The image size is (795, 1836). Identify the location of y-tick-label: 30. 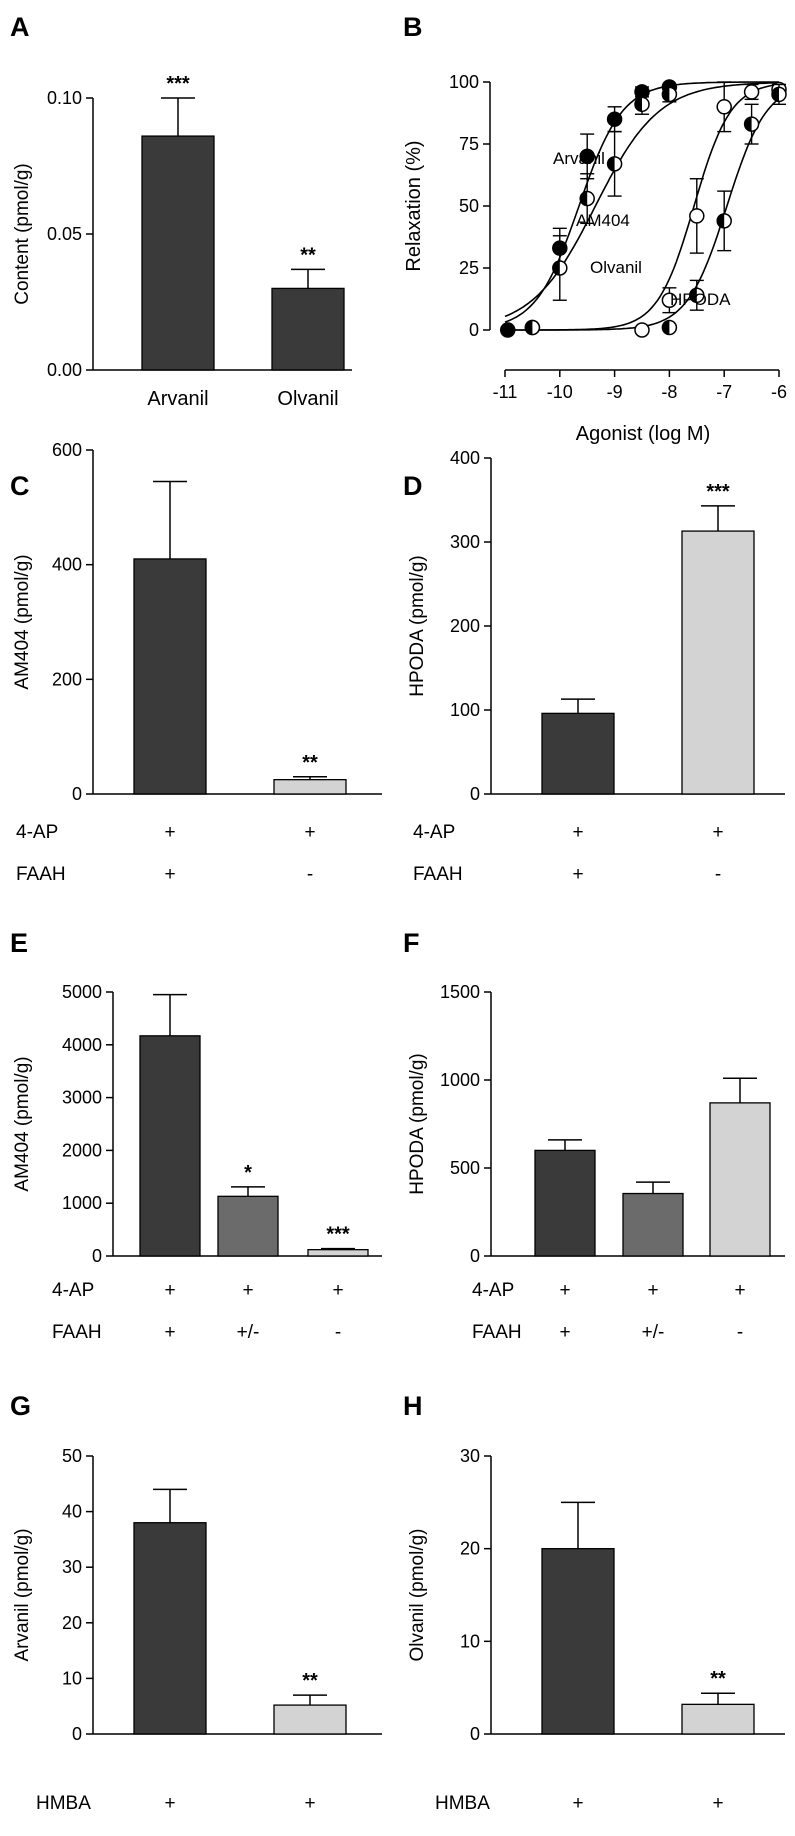
(72, 1567).